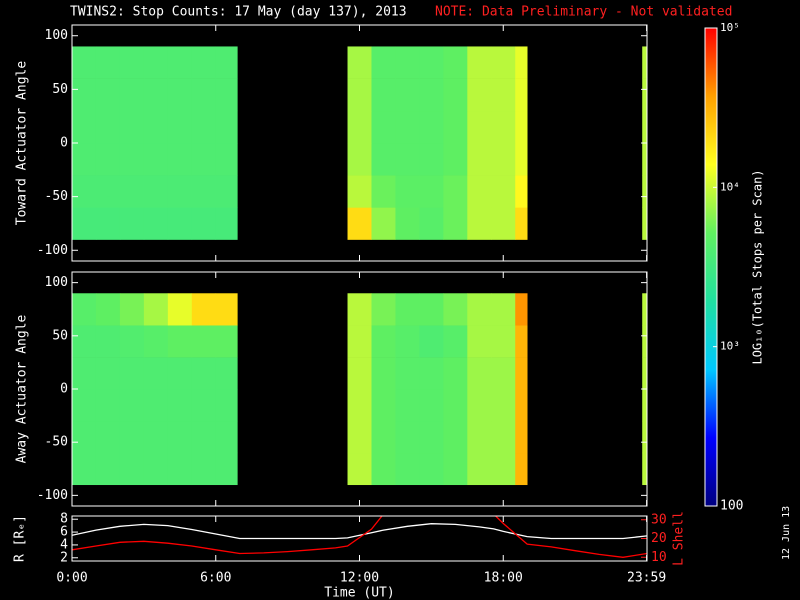 This screenshot has height=600, width=800. Describe the element at coordinates (22, 388) in the screenshot. I see `y-axis-label: Away Actuator Angle` at that location.